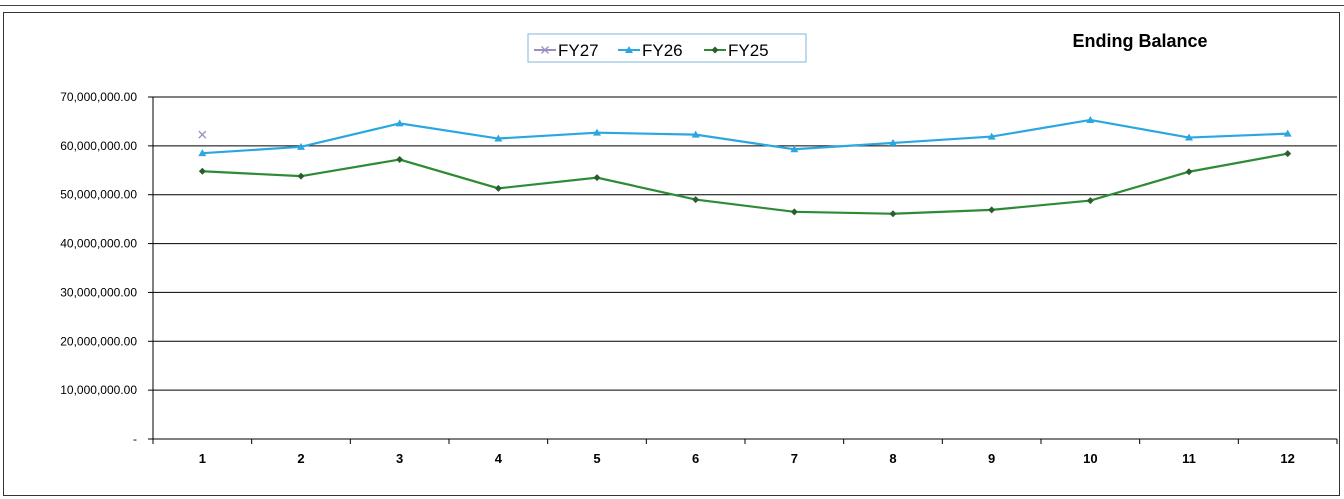  What do you see at coordinates (991, 458) in the screenshot?
I see `x-tick-label: 9` at bounding box center [991, 458].